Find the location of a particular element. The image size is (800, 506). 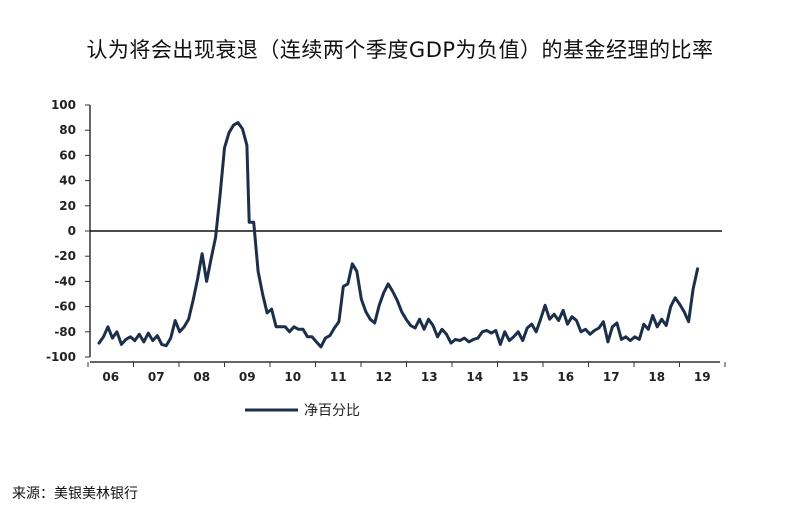

y-tick-label: 80 is located at coordinates (67, 130).